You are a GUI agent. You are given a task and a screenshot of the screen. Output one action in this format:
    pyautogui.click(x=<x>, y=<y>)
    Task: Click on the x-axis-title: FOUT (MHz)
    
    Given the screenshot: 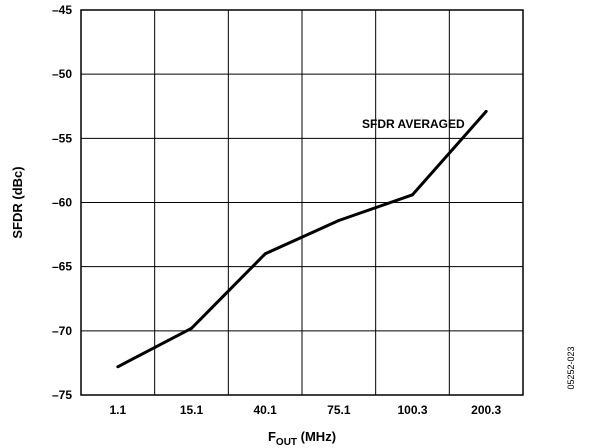 What is the action you would take?
    pyautogui.click(x=302, y=438)
    